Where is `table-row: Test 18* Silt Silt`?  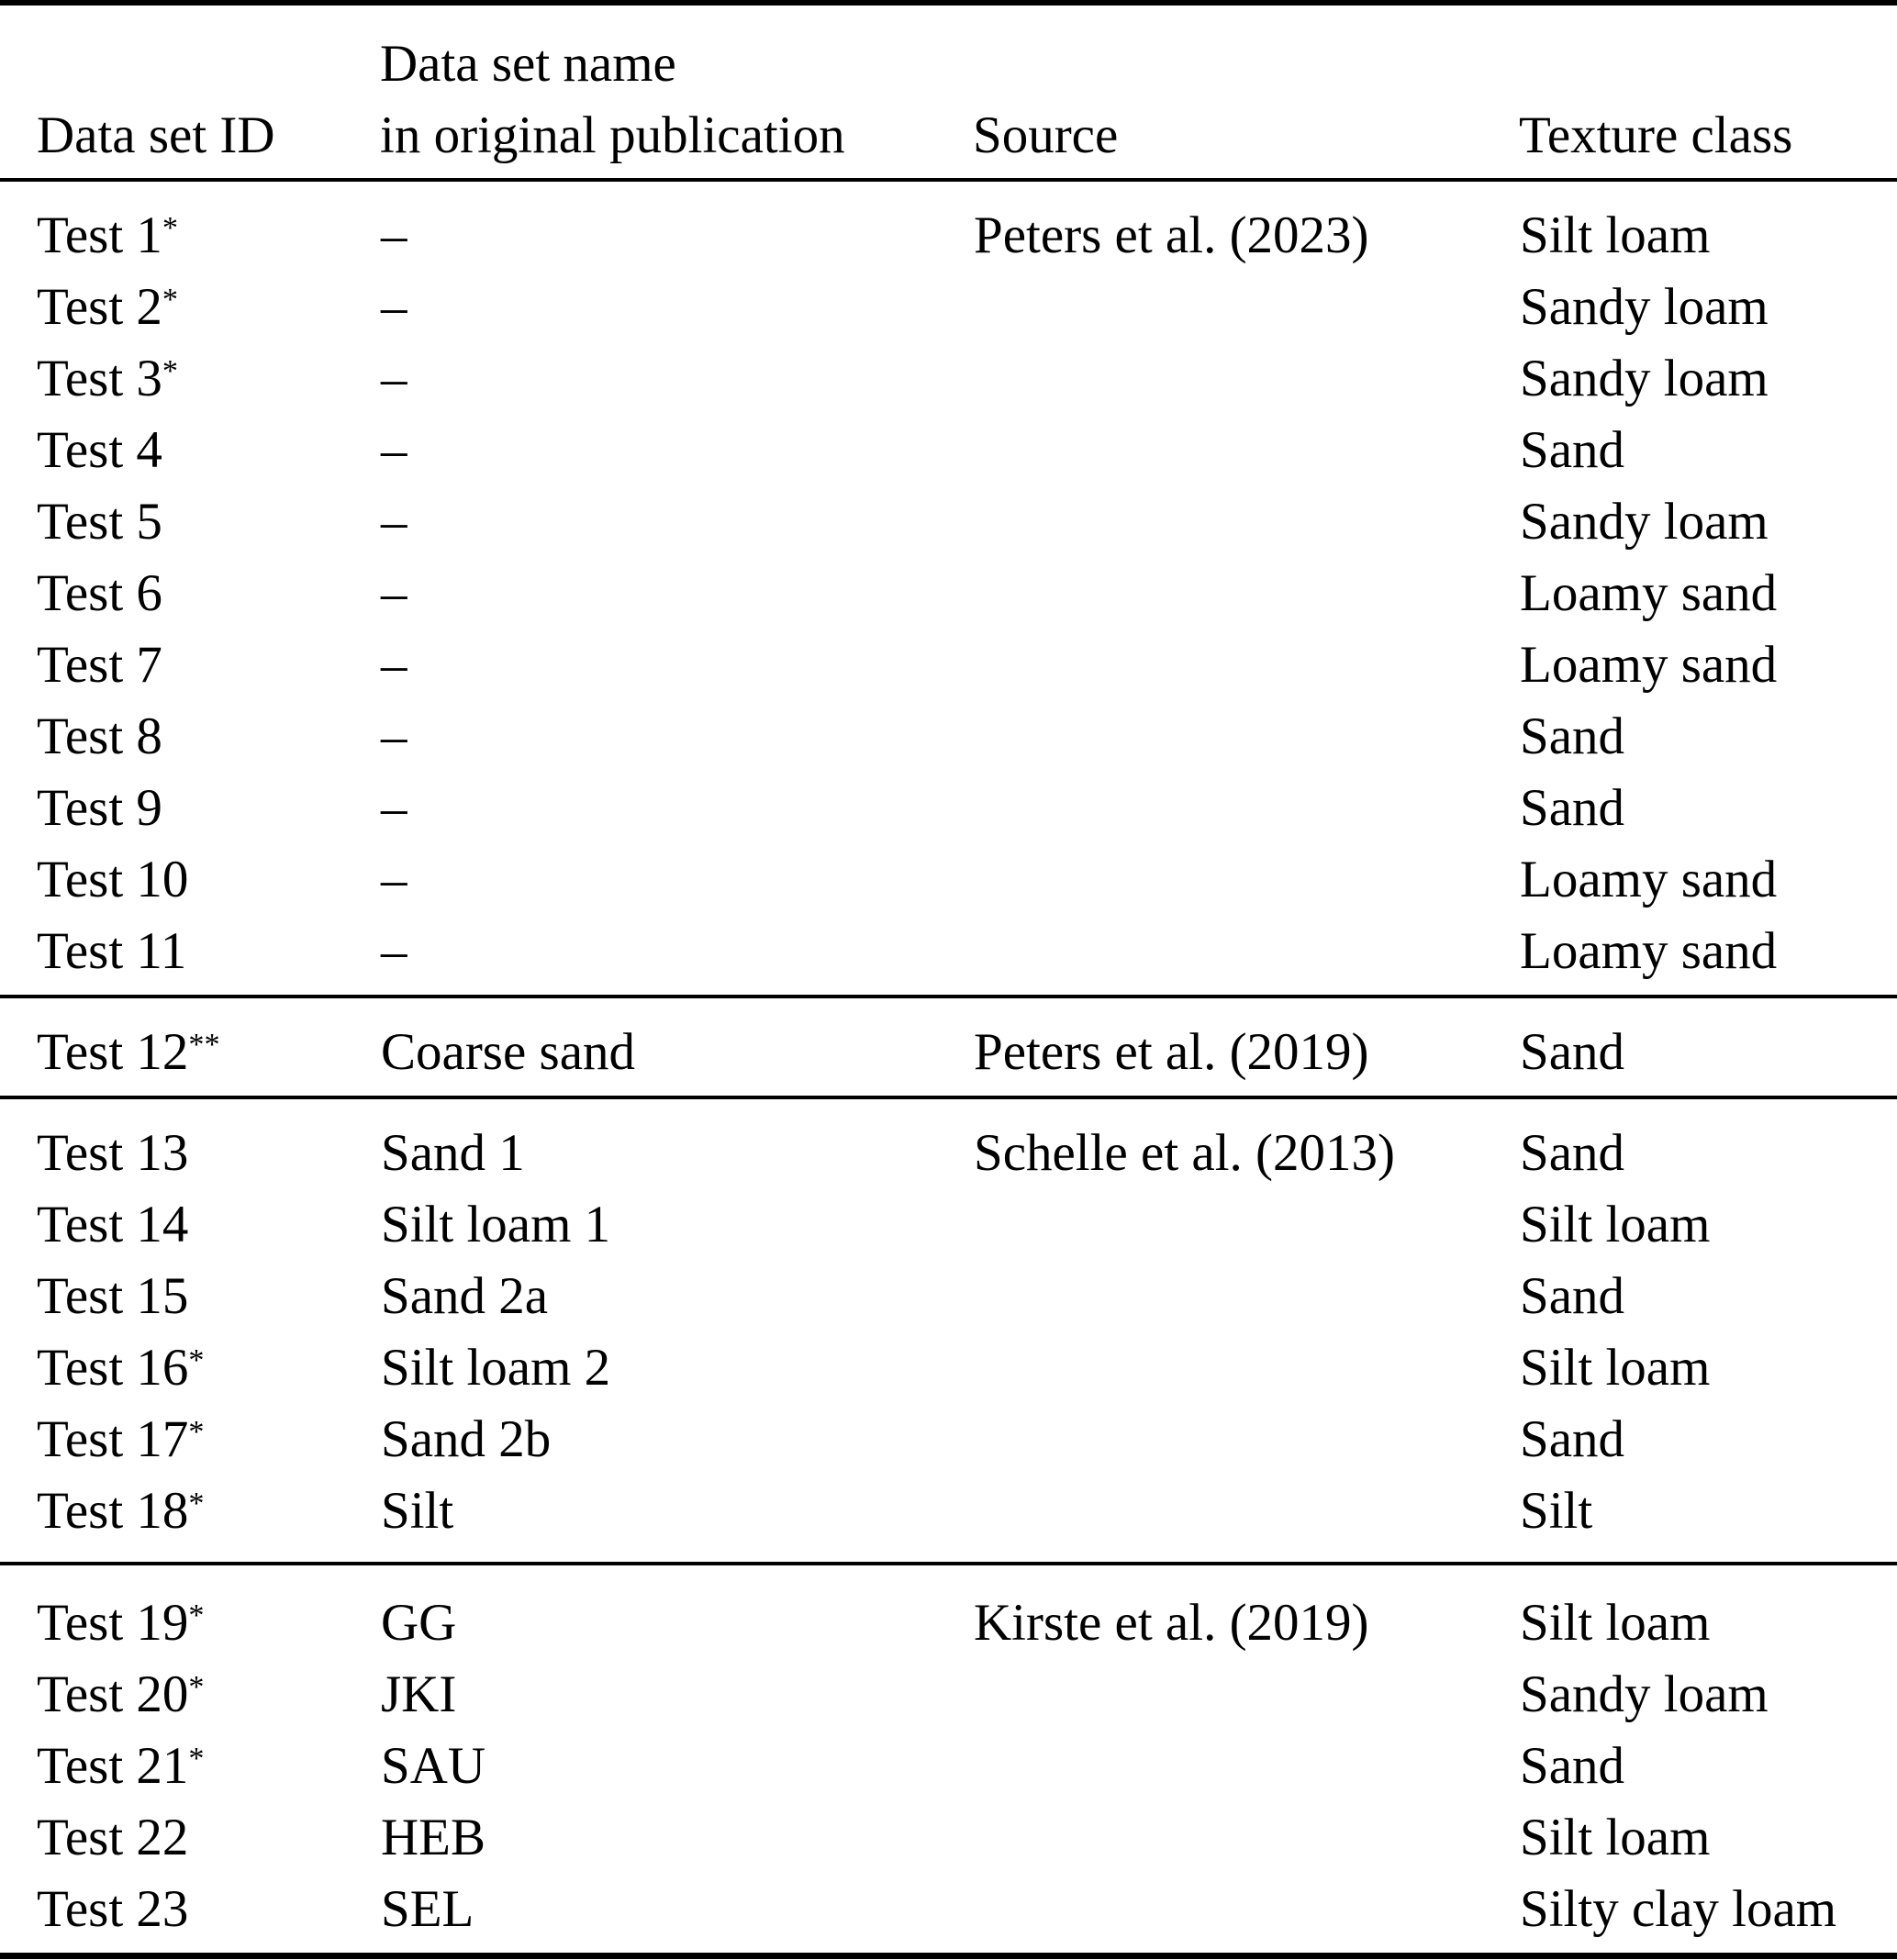 table-row: Test 18* Silt Silt is located at coordinates (948, 1520).